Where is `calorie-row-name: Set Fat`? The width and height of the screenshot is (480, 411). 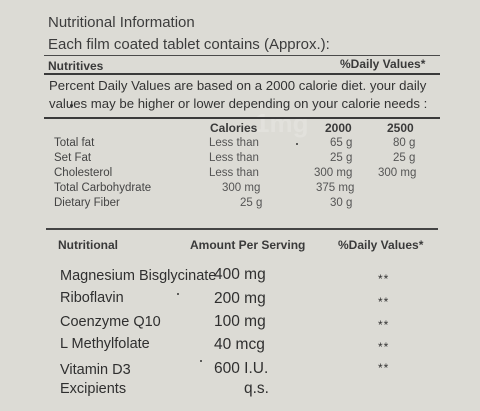 calorie-row-name: Set Fat is located at coordinates (73, 158).